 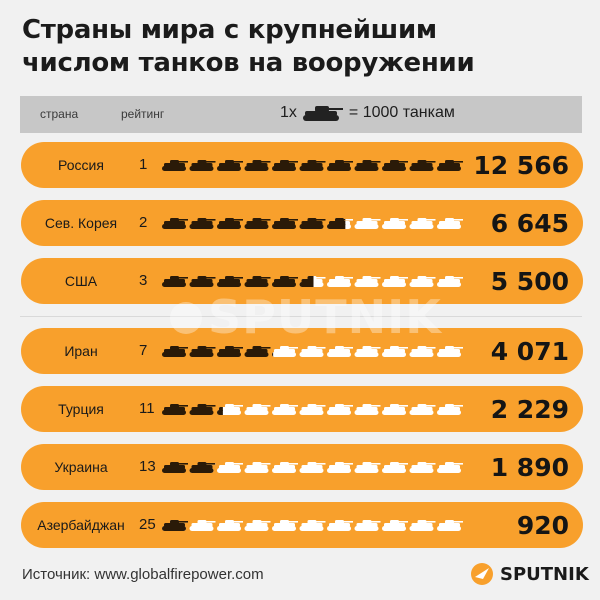 I want to click on rank-label: 1, so click(x=143, y=164).